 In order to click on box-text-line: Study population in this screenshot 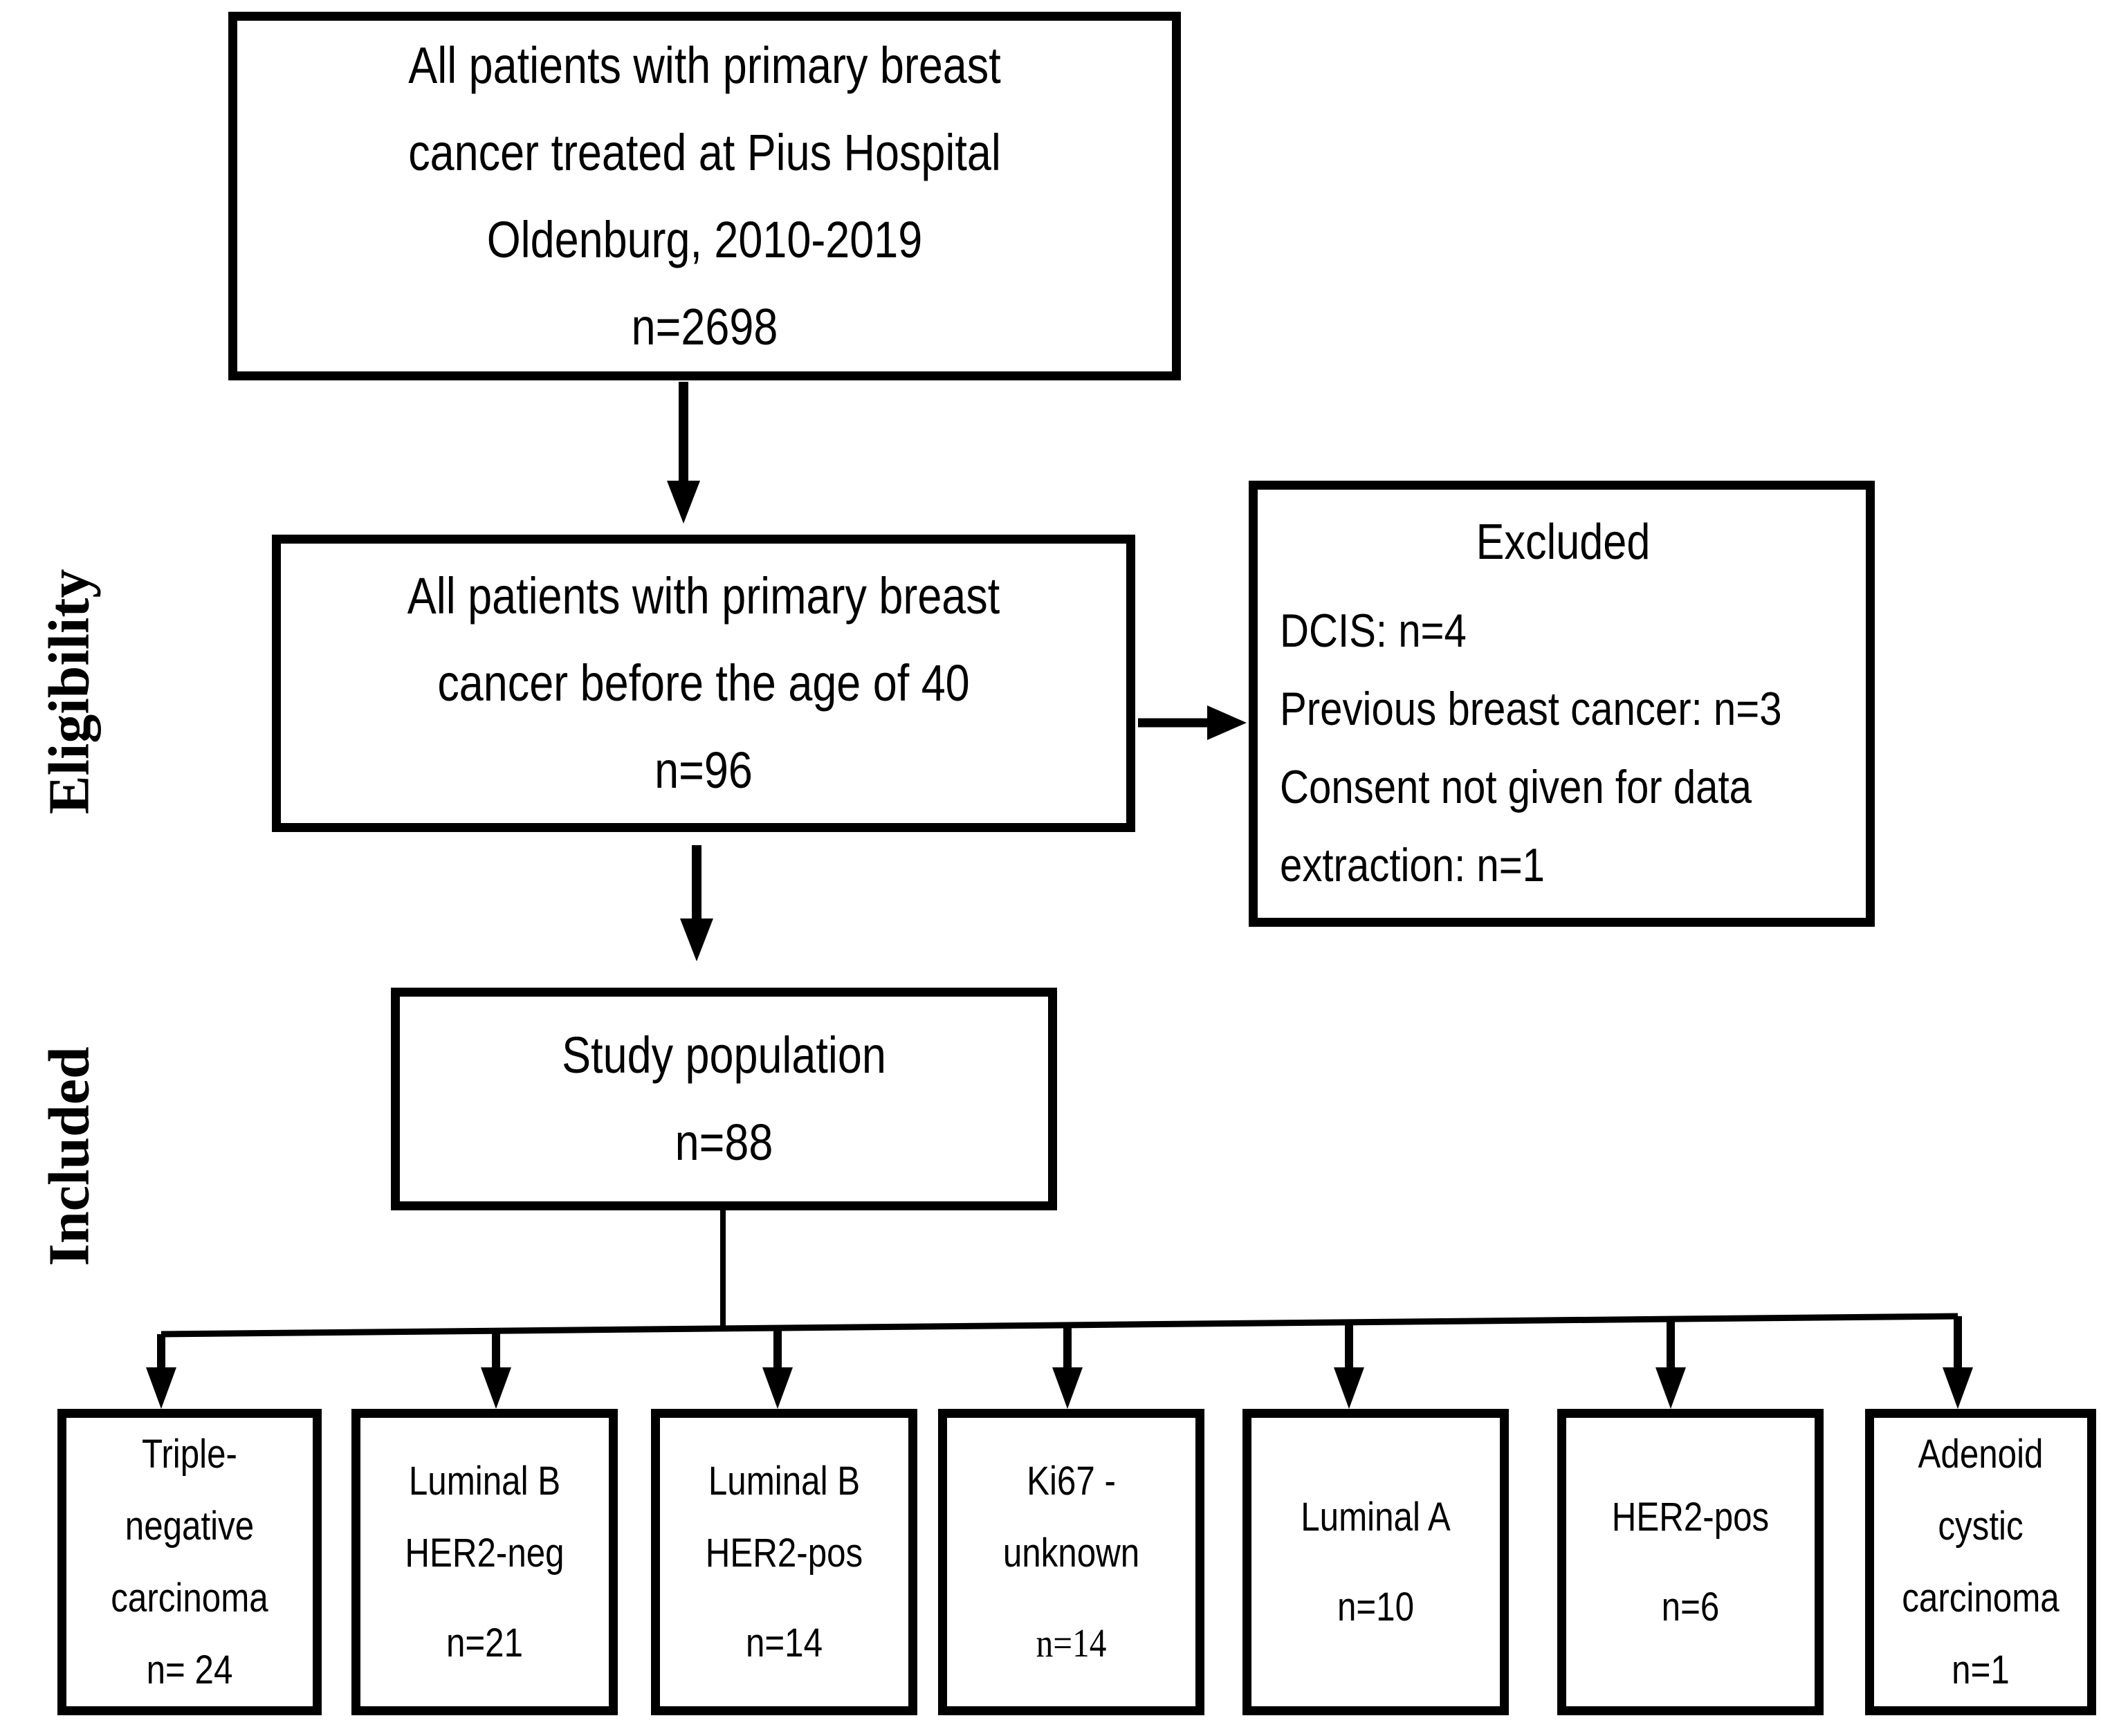, I will do `click(724, 1055)`.